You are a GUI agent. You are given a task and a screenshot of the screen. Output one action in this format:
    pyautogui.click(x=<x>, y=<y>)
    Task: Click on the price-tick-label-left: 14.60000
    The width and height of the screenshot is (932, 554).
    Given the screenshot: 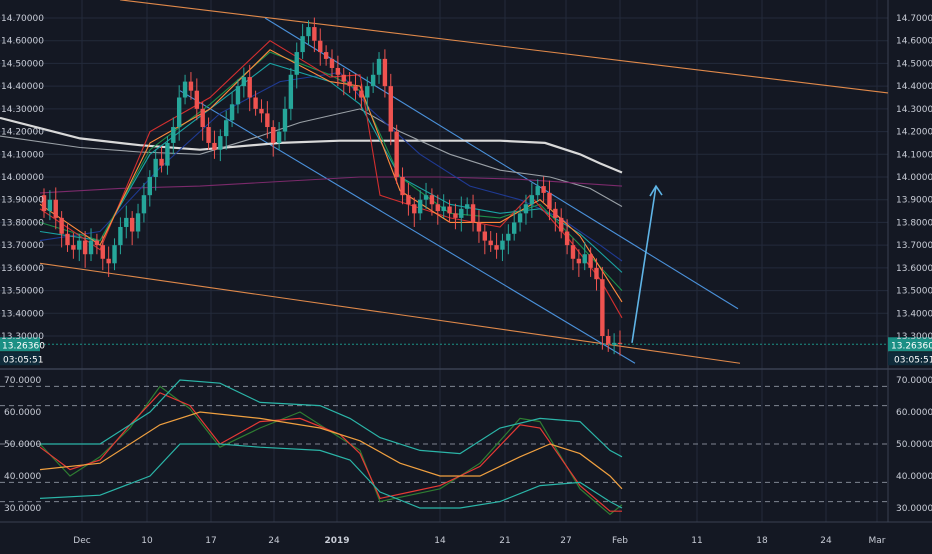 What is the action you would take?
    pyautogui.click(x=22, y=42)
    